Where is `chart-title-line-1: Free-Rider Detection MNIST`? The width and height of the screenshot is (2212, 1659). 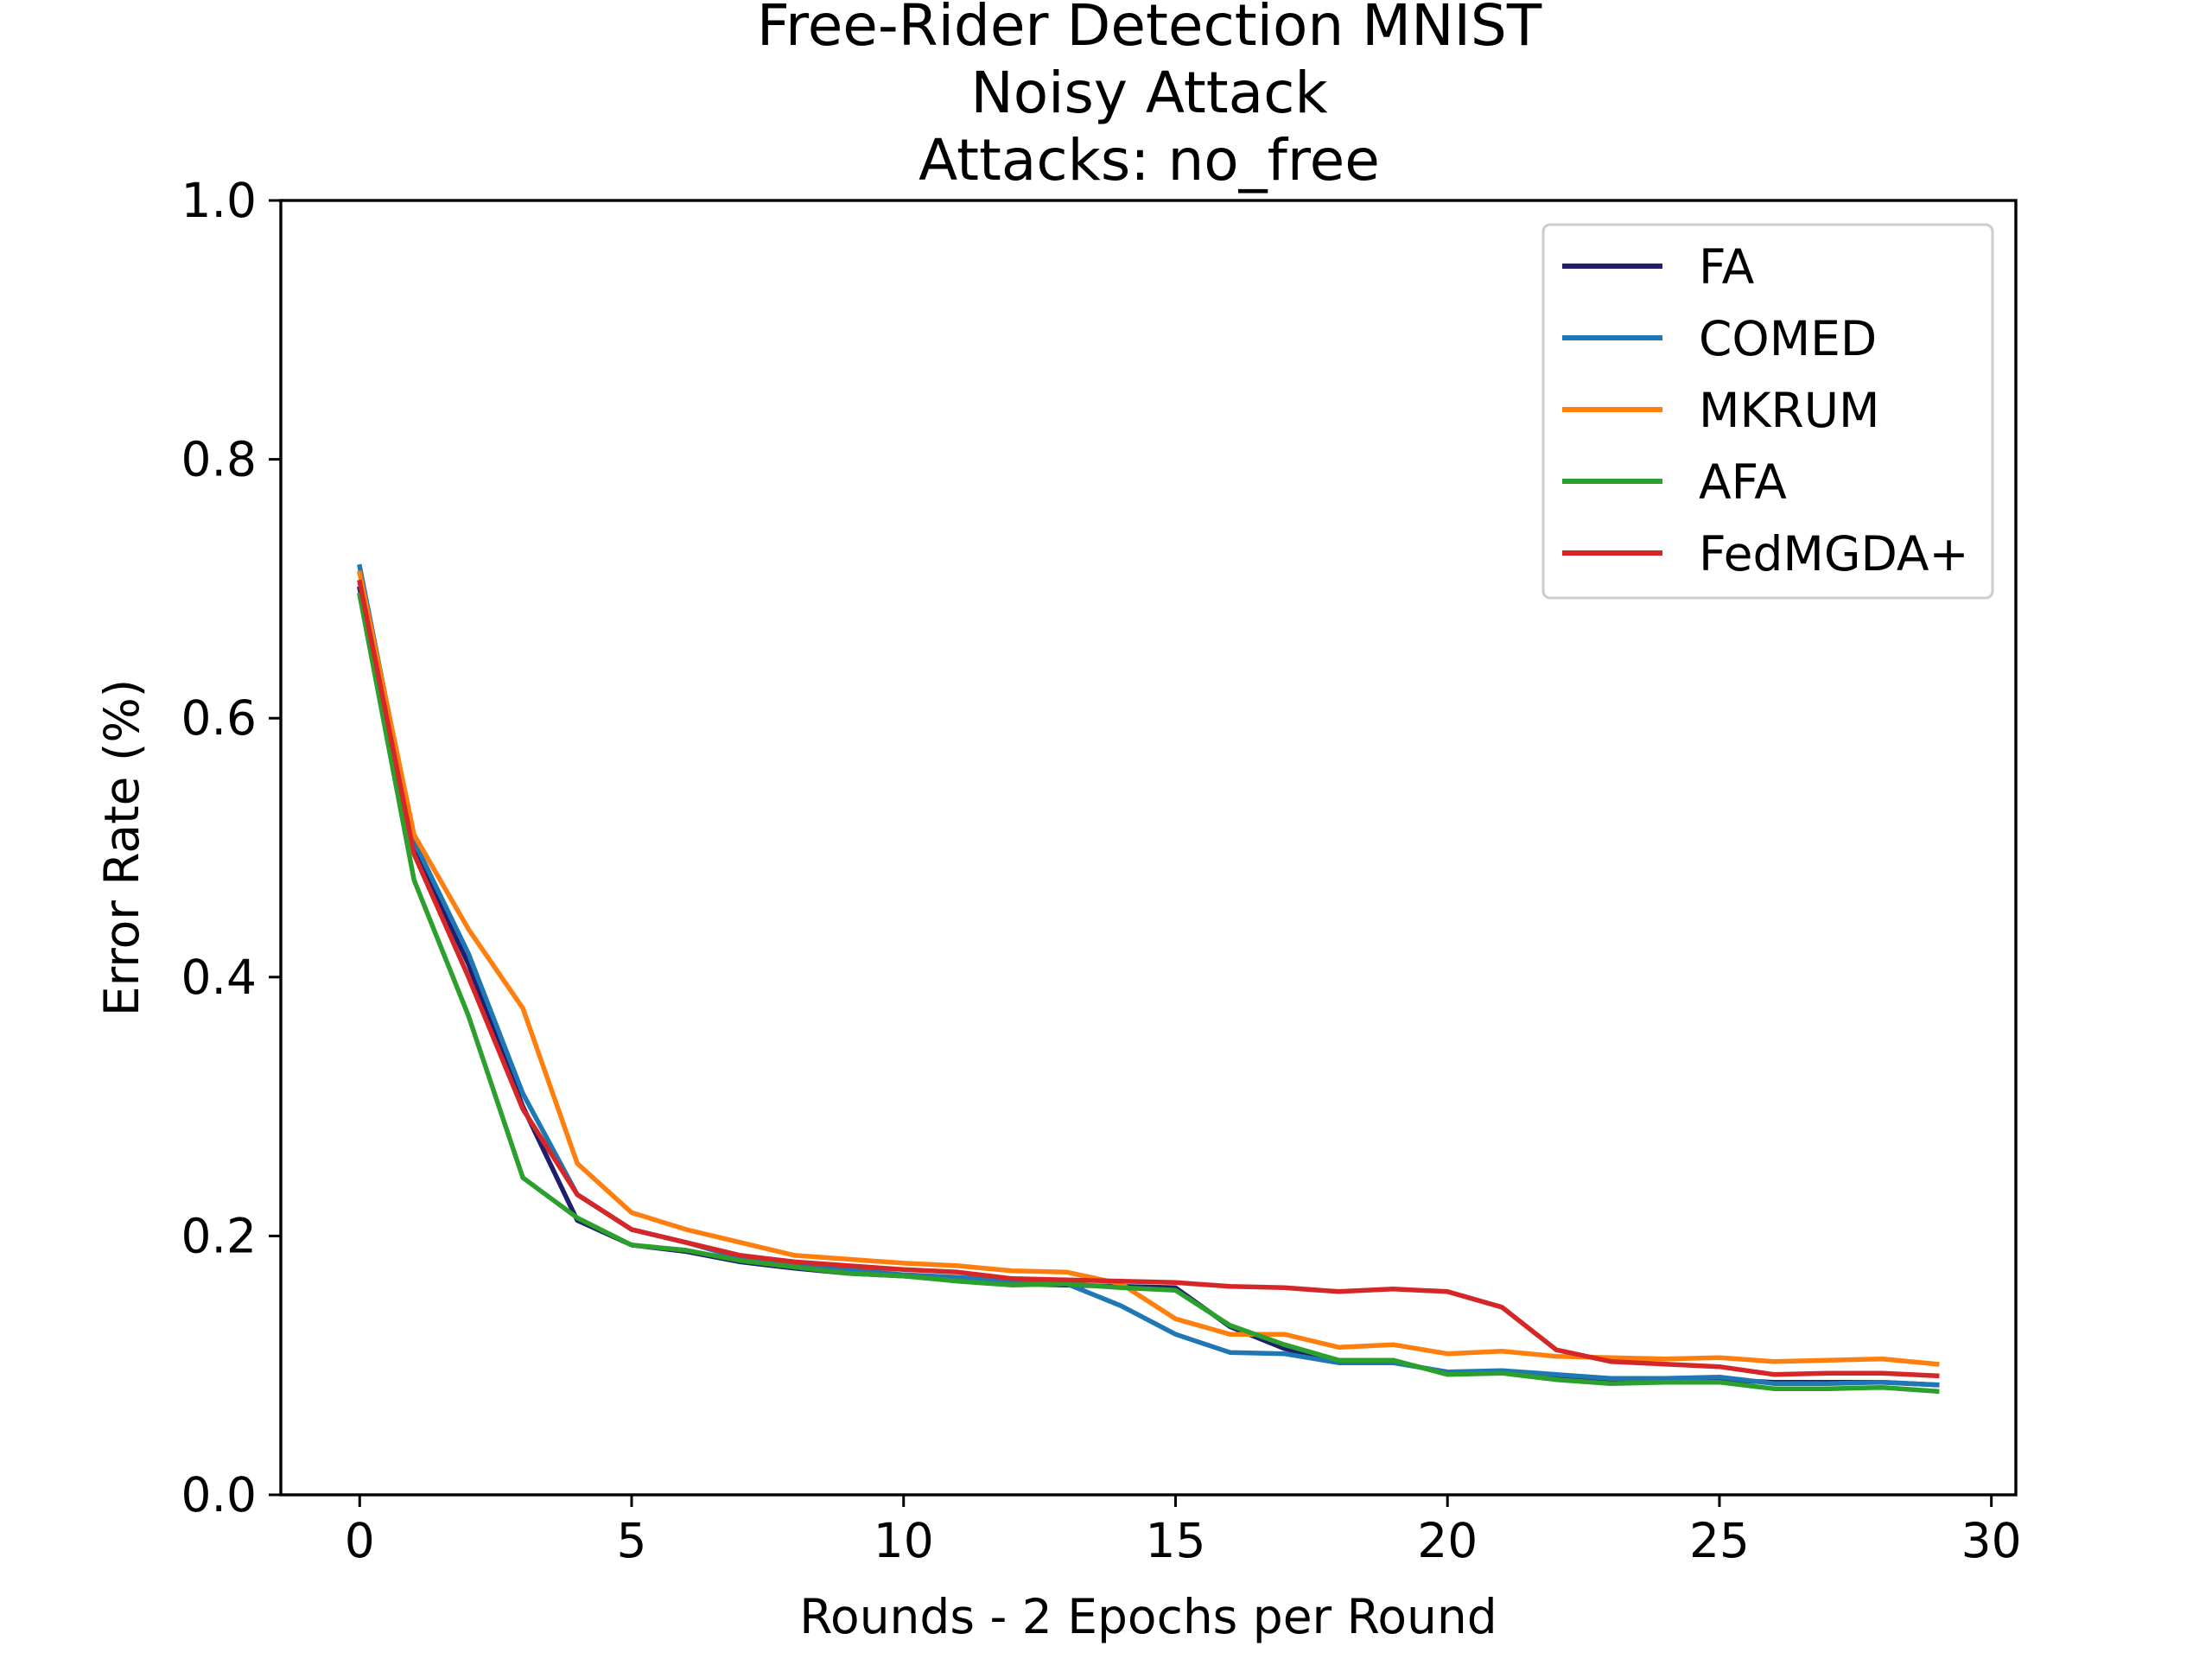 chart-title-line-1: Free-Rider Detection MNIST is located at coordinates (1149, 29).